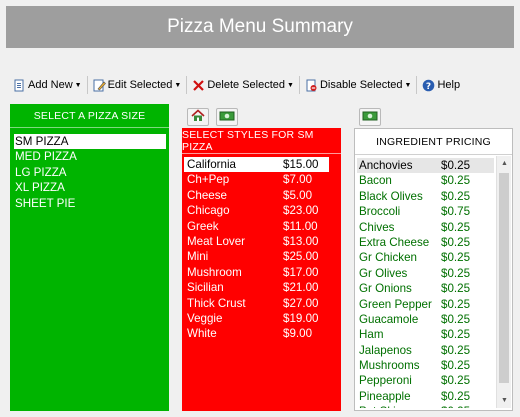 The width and height of the screenshot is (520, 417). What do you see at coordinates (207, 195) in the screenshot?
I see `style-name: Cheese` at bounding box center [207, 195].